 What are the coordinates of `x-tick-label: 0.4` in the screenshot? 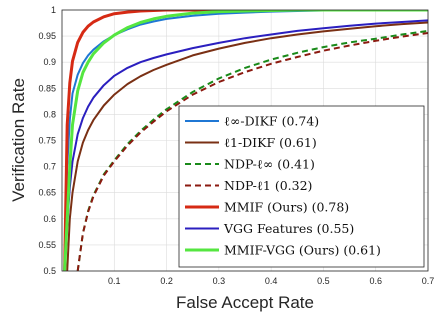 It's located at (271, 281).